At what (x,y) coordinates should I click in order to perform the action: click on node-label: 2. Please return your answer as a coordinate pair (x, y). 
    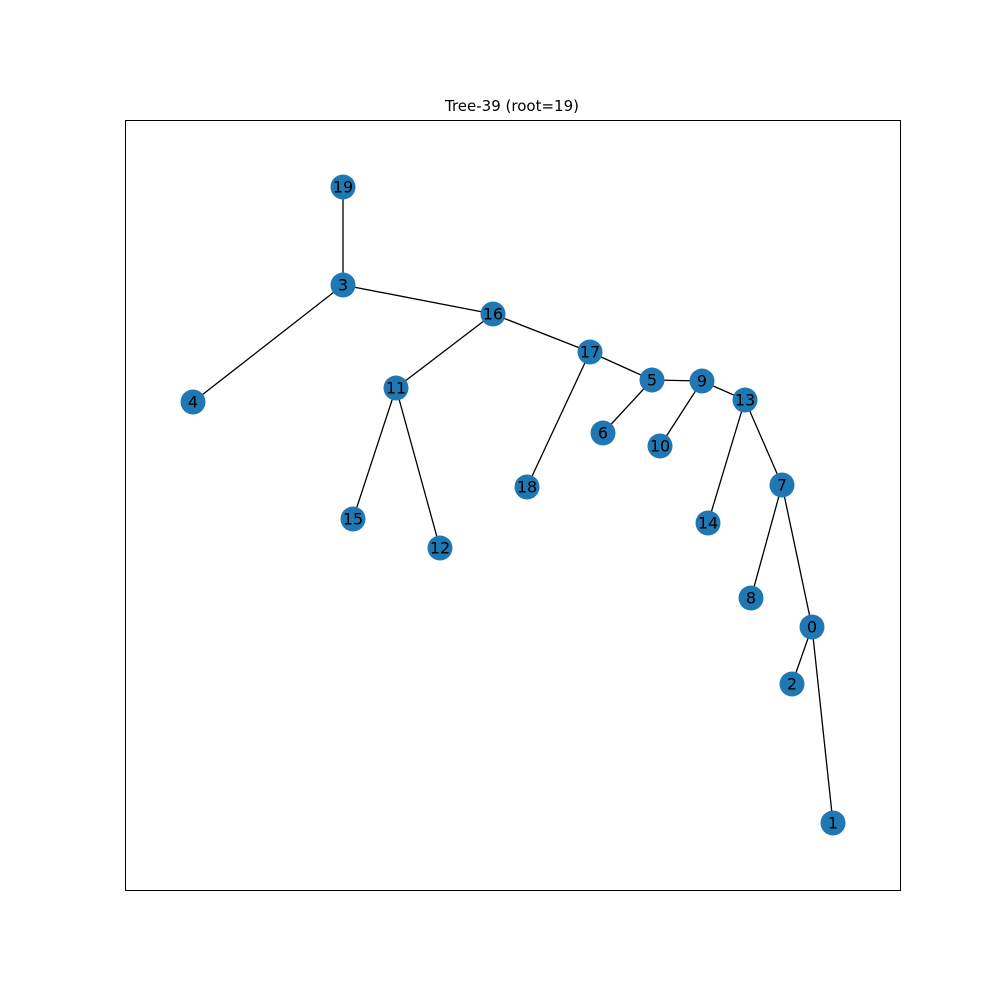
    Looking at the image, I should click on (792, 684).